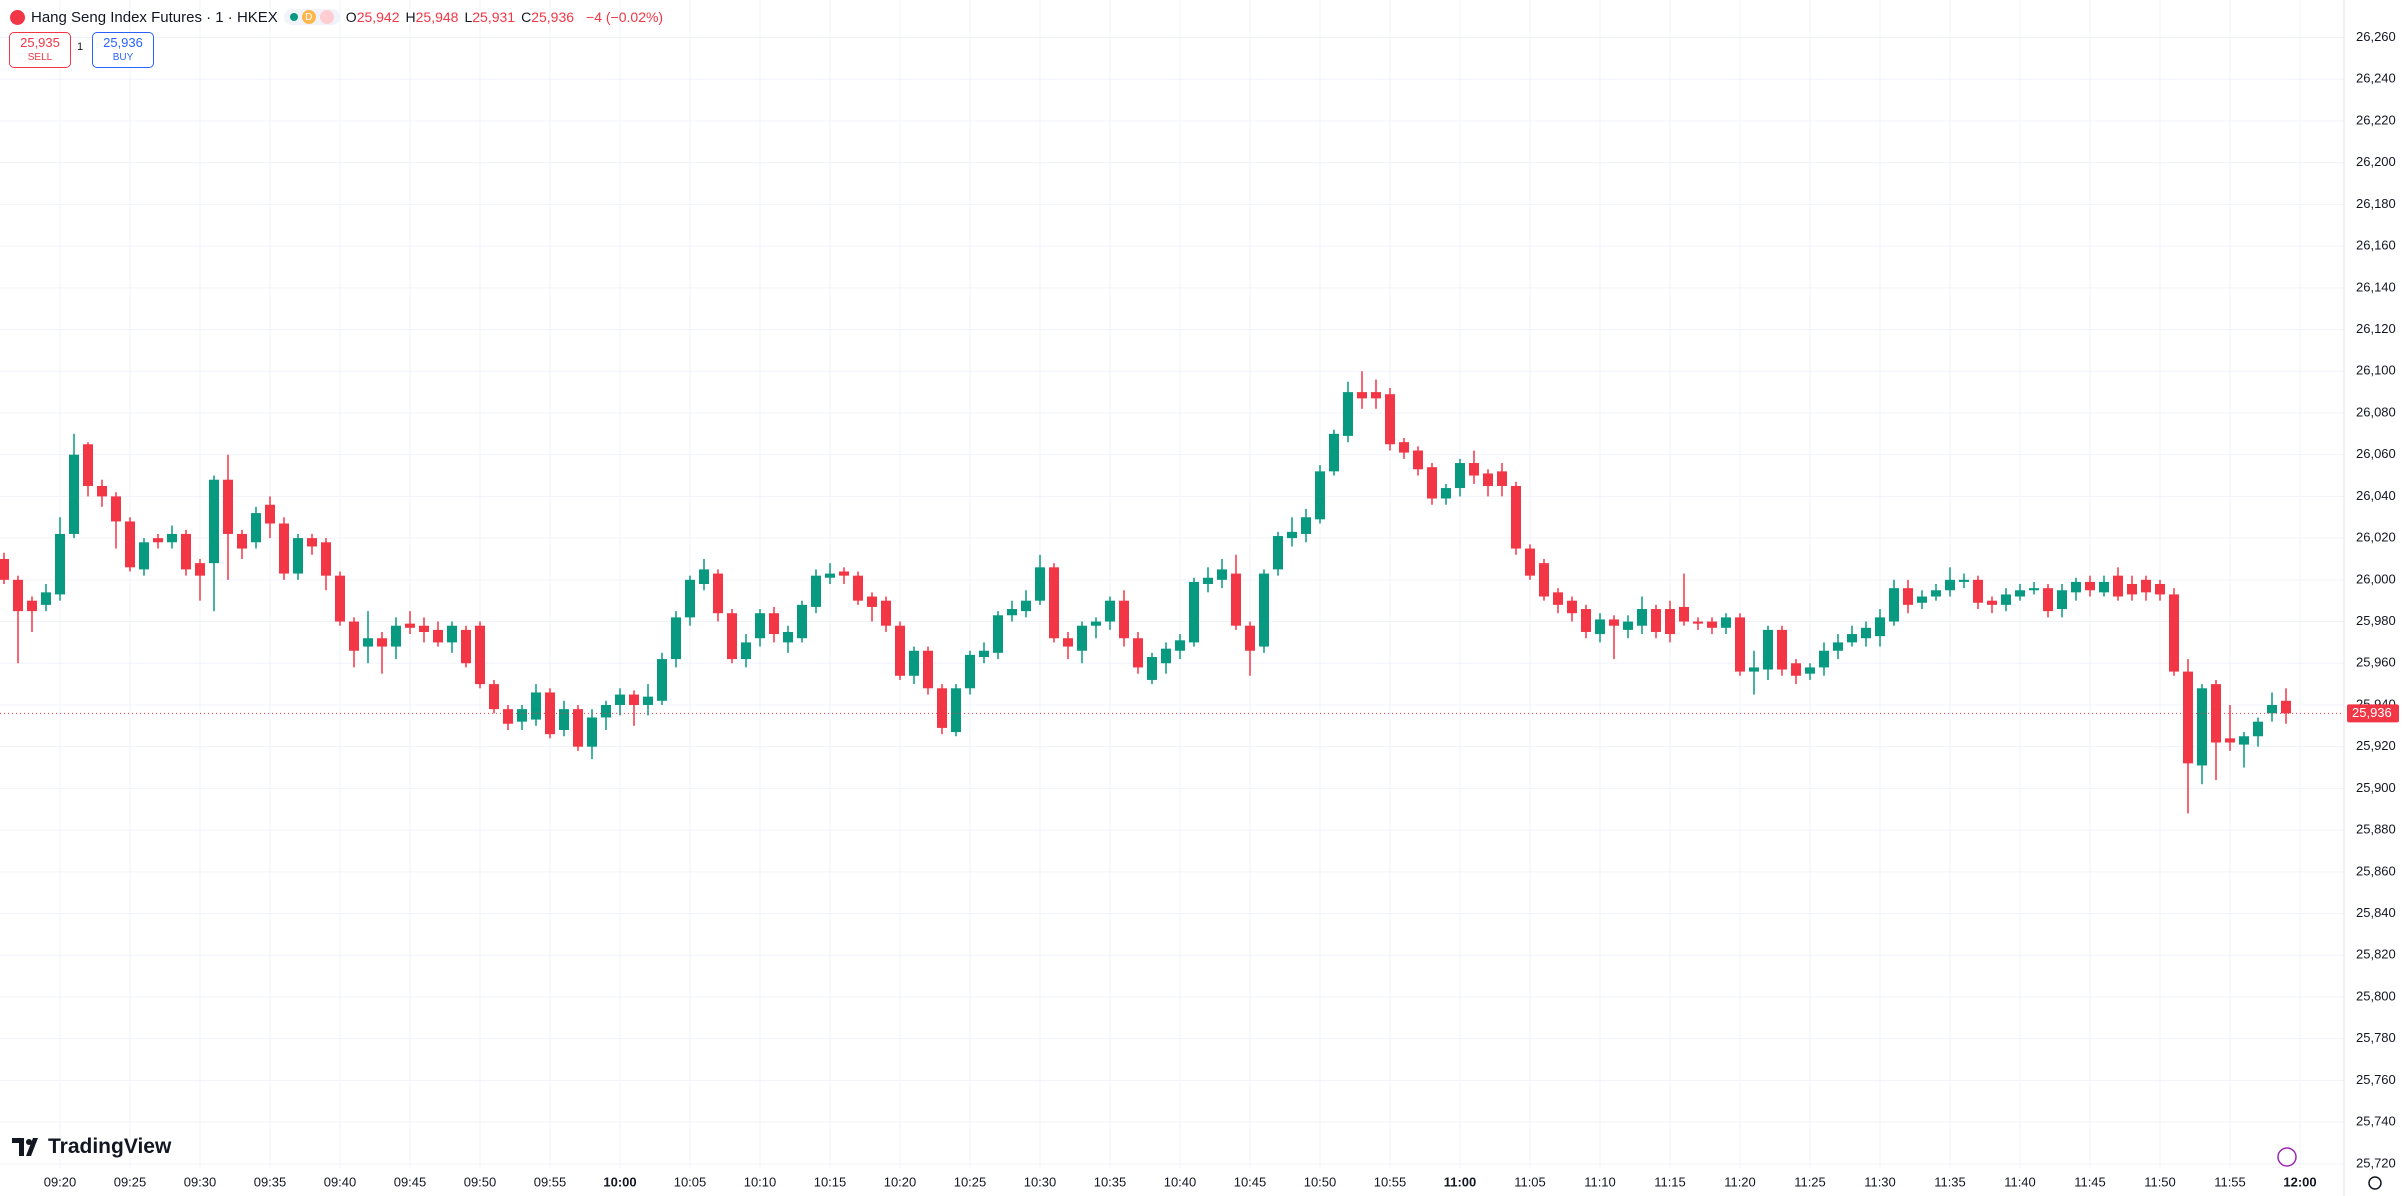 The height and width of the screenshot is (1196, 2402). Describe the element at coordinates (80, 47) in the screenshot. I see `quantity: 1` at that location.